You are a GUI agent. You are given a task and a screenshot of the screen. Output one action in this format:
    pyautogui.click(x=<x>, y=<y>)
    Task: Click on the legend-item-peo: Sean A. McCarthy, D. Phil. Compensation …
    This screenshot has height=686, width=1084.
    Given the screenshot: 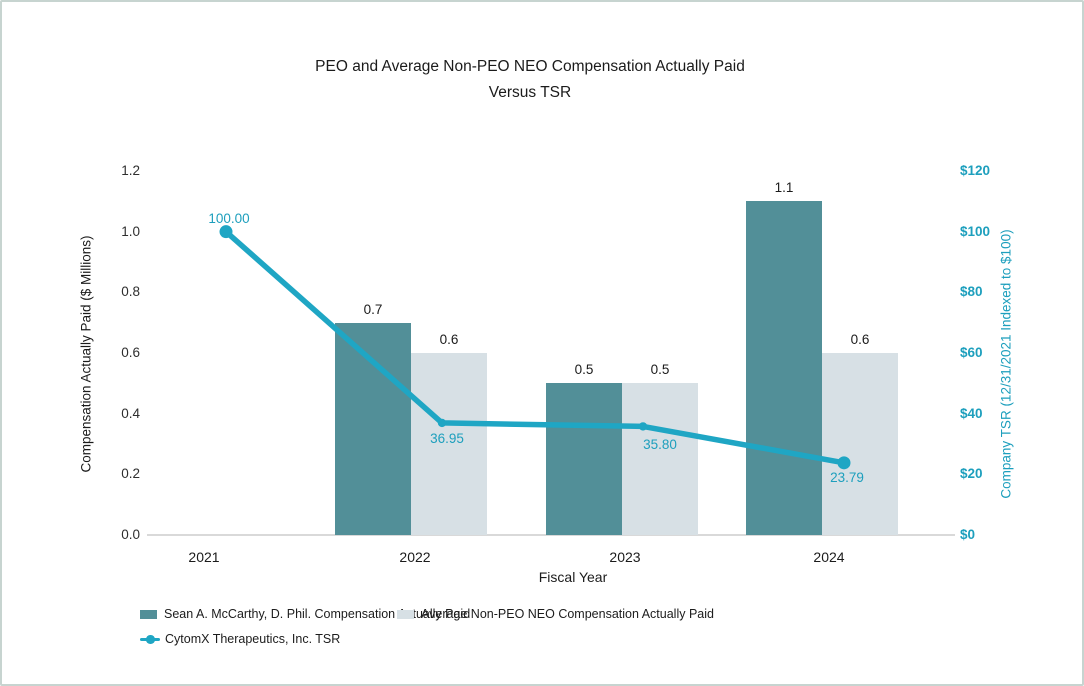 What is the action you would take?
    pyautogui.click(x=305, y=614)
    